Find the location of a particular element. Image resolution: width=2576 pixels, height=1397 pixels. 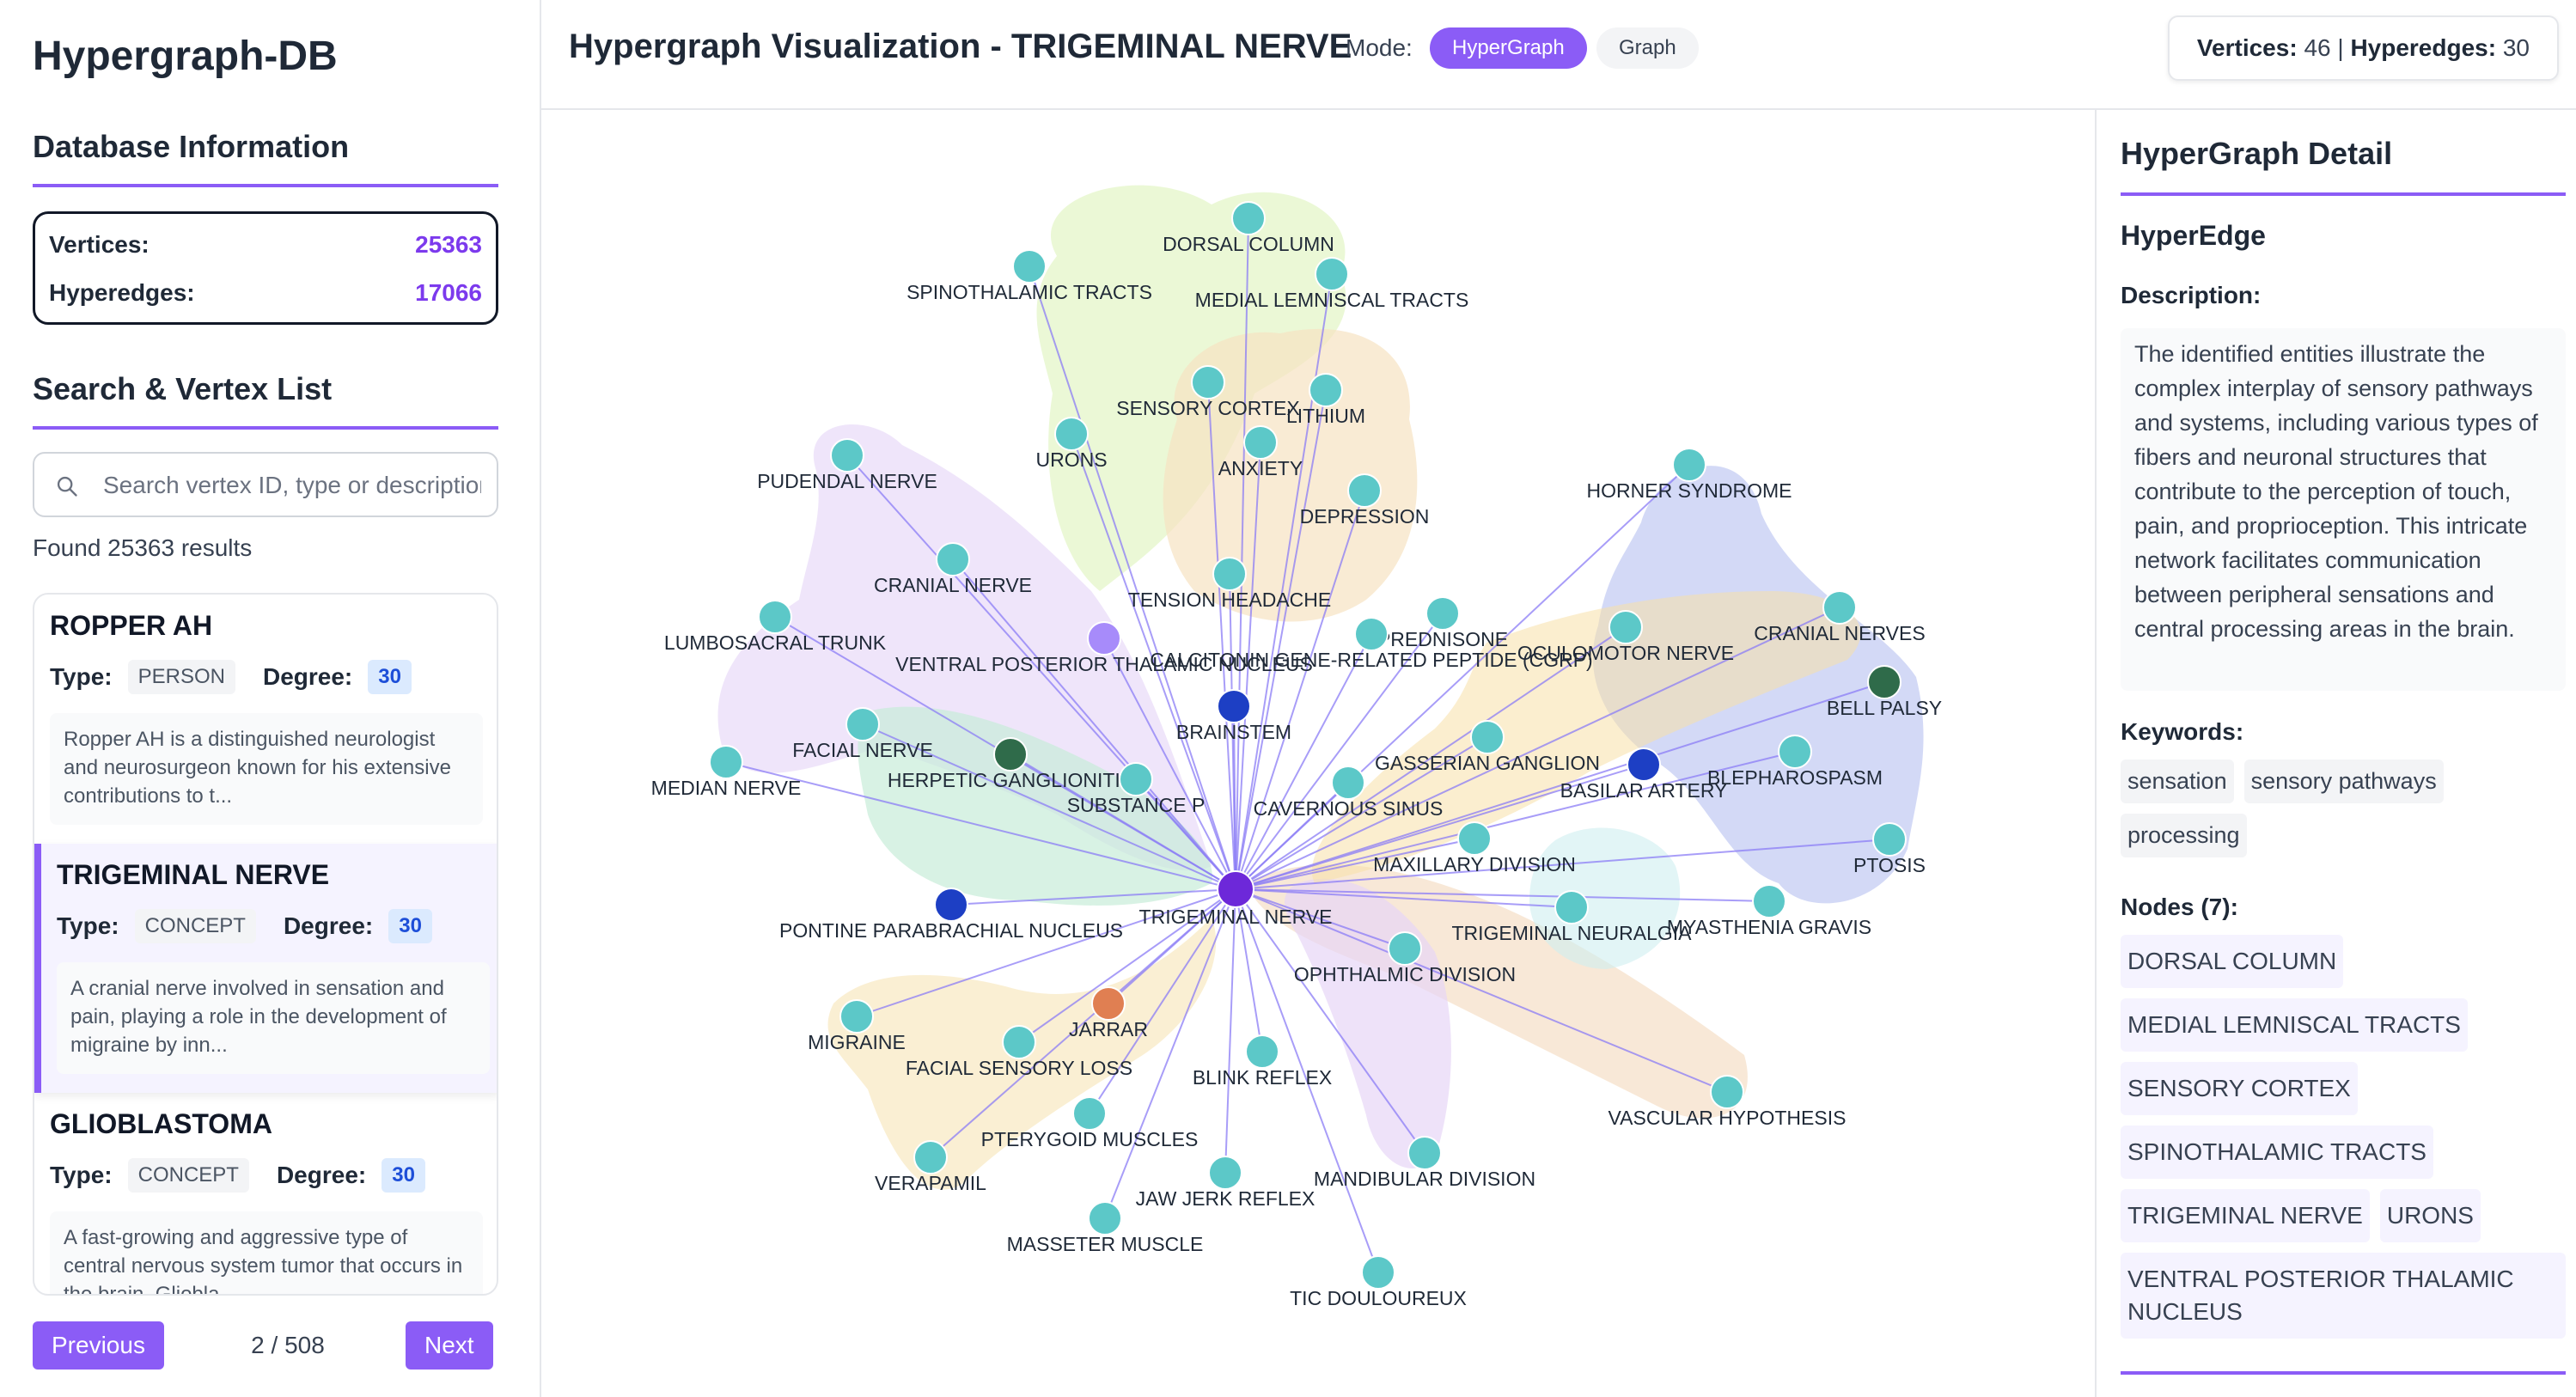

graph-node: VENTRAL POSTERIOR THALAMIC NUCLEUS is located at coordinates (1104, 648).